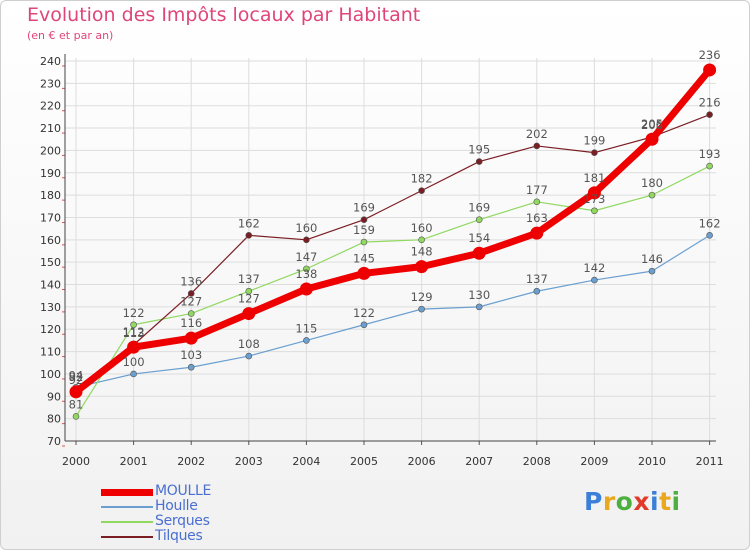  What do you see at coordinates (191, 461) in the screenshot?
I see `x-tick-label: 2002` at bounding box center [191, 461].